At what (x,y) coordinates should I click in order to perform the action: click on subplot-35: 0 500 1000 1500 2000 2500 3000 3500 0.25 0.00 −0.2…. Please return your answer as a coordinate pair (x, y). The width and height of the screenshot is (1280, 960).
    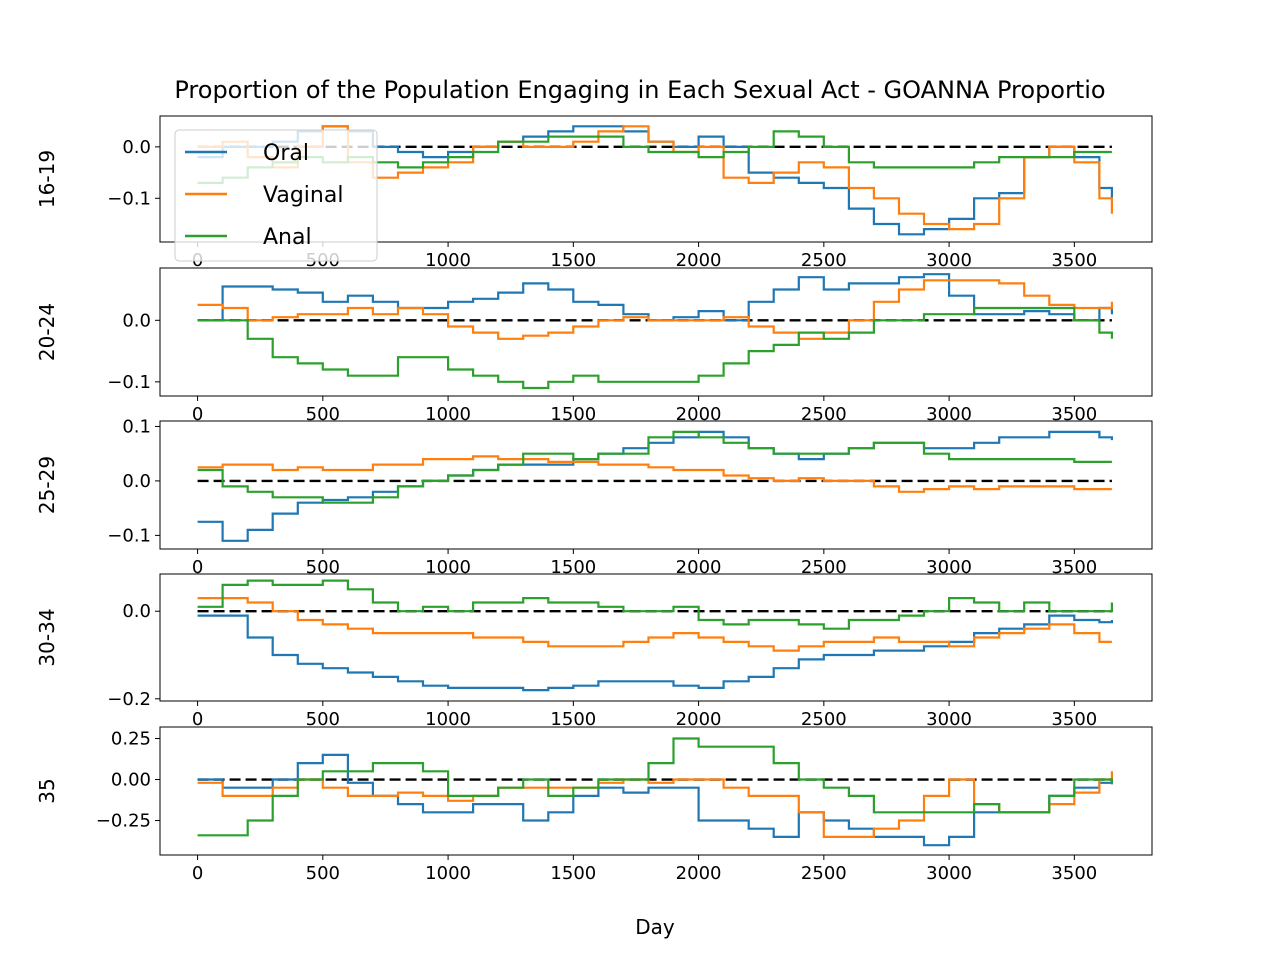
    Looking at the image, I should click on (594, 805).